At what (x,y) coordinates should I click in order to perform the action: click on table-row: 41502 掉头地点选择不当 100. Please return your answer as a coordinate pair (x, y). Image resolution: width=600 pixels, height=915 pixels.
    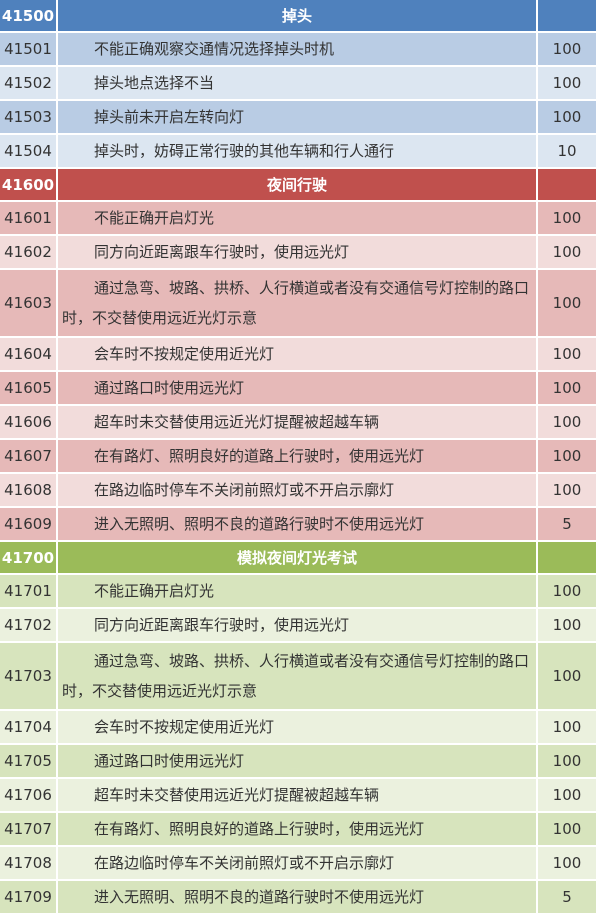
    Looking at the image, I should click on (298, 83).